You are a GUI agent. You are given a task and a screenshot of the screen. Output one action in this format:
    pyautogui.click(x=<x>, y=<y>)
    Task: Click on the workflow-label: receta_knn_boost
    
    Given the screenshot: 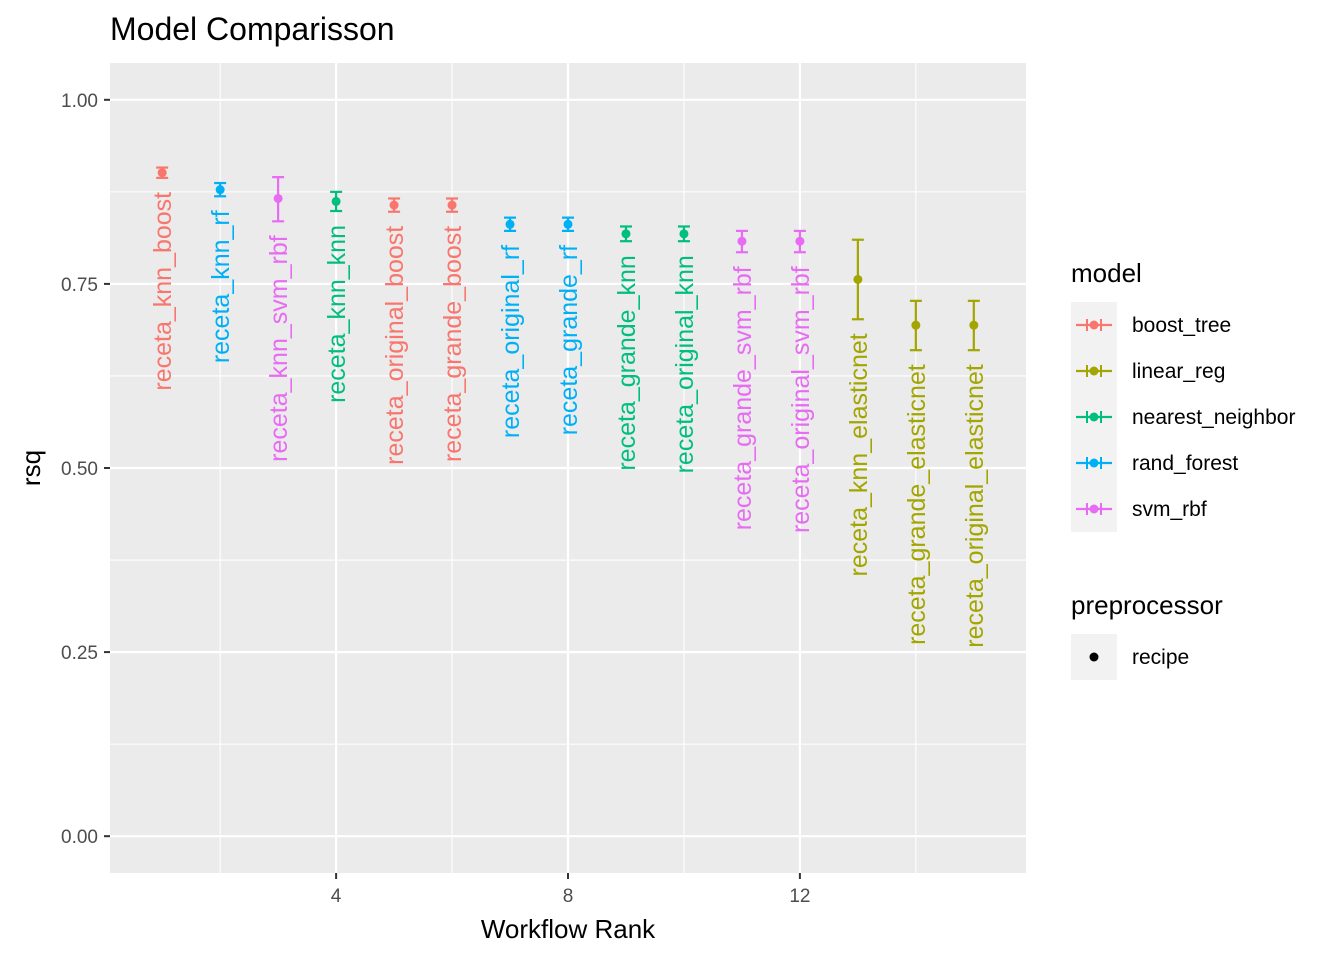 What is the action you would take?
    pyautogui.click(x=163, y=291)
    